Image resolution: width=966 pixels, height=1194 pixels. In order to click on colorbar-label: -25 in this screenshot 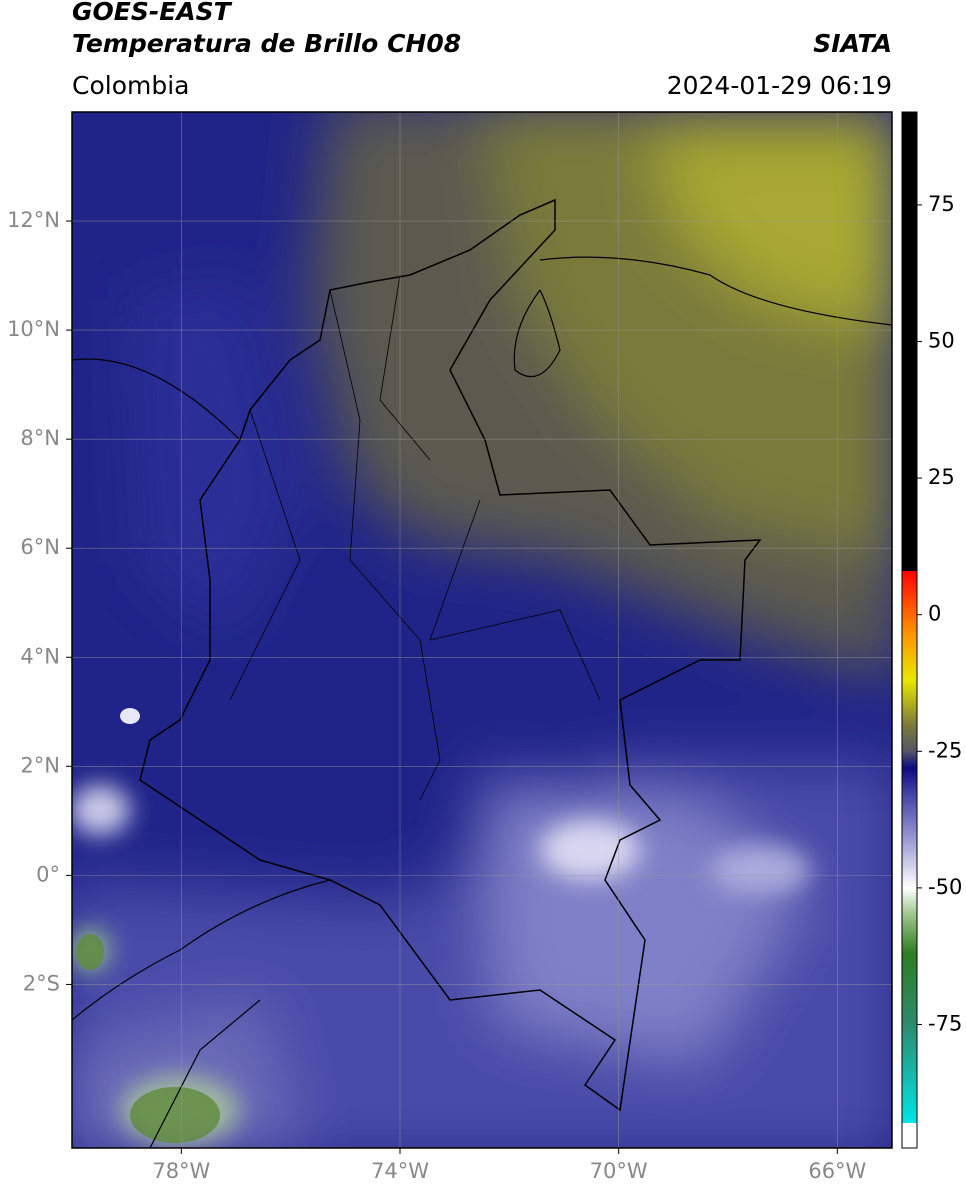, I will do `click(945, 750)`.